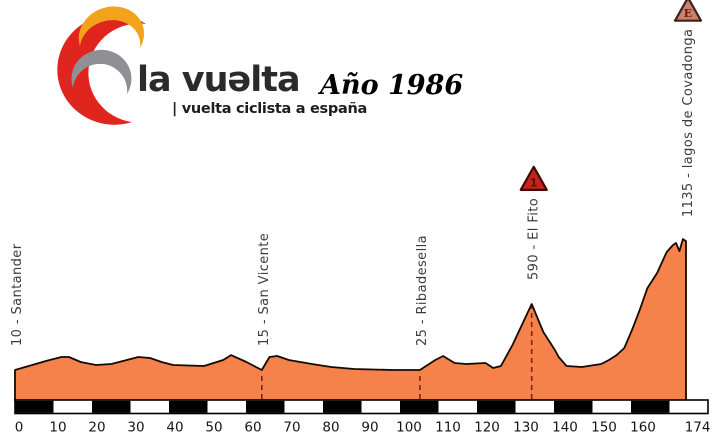 This screenshot has width=723, height=444. I want to click on logo-title: la vuəlta, so click(219, 80).